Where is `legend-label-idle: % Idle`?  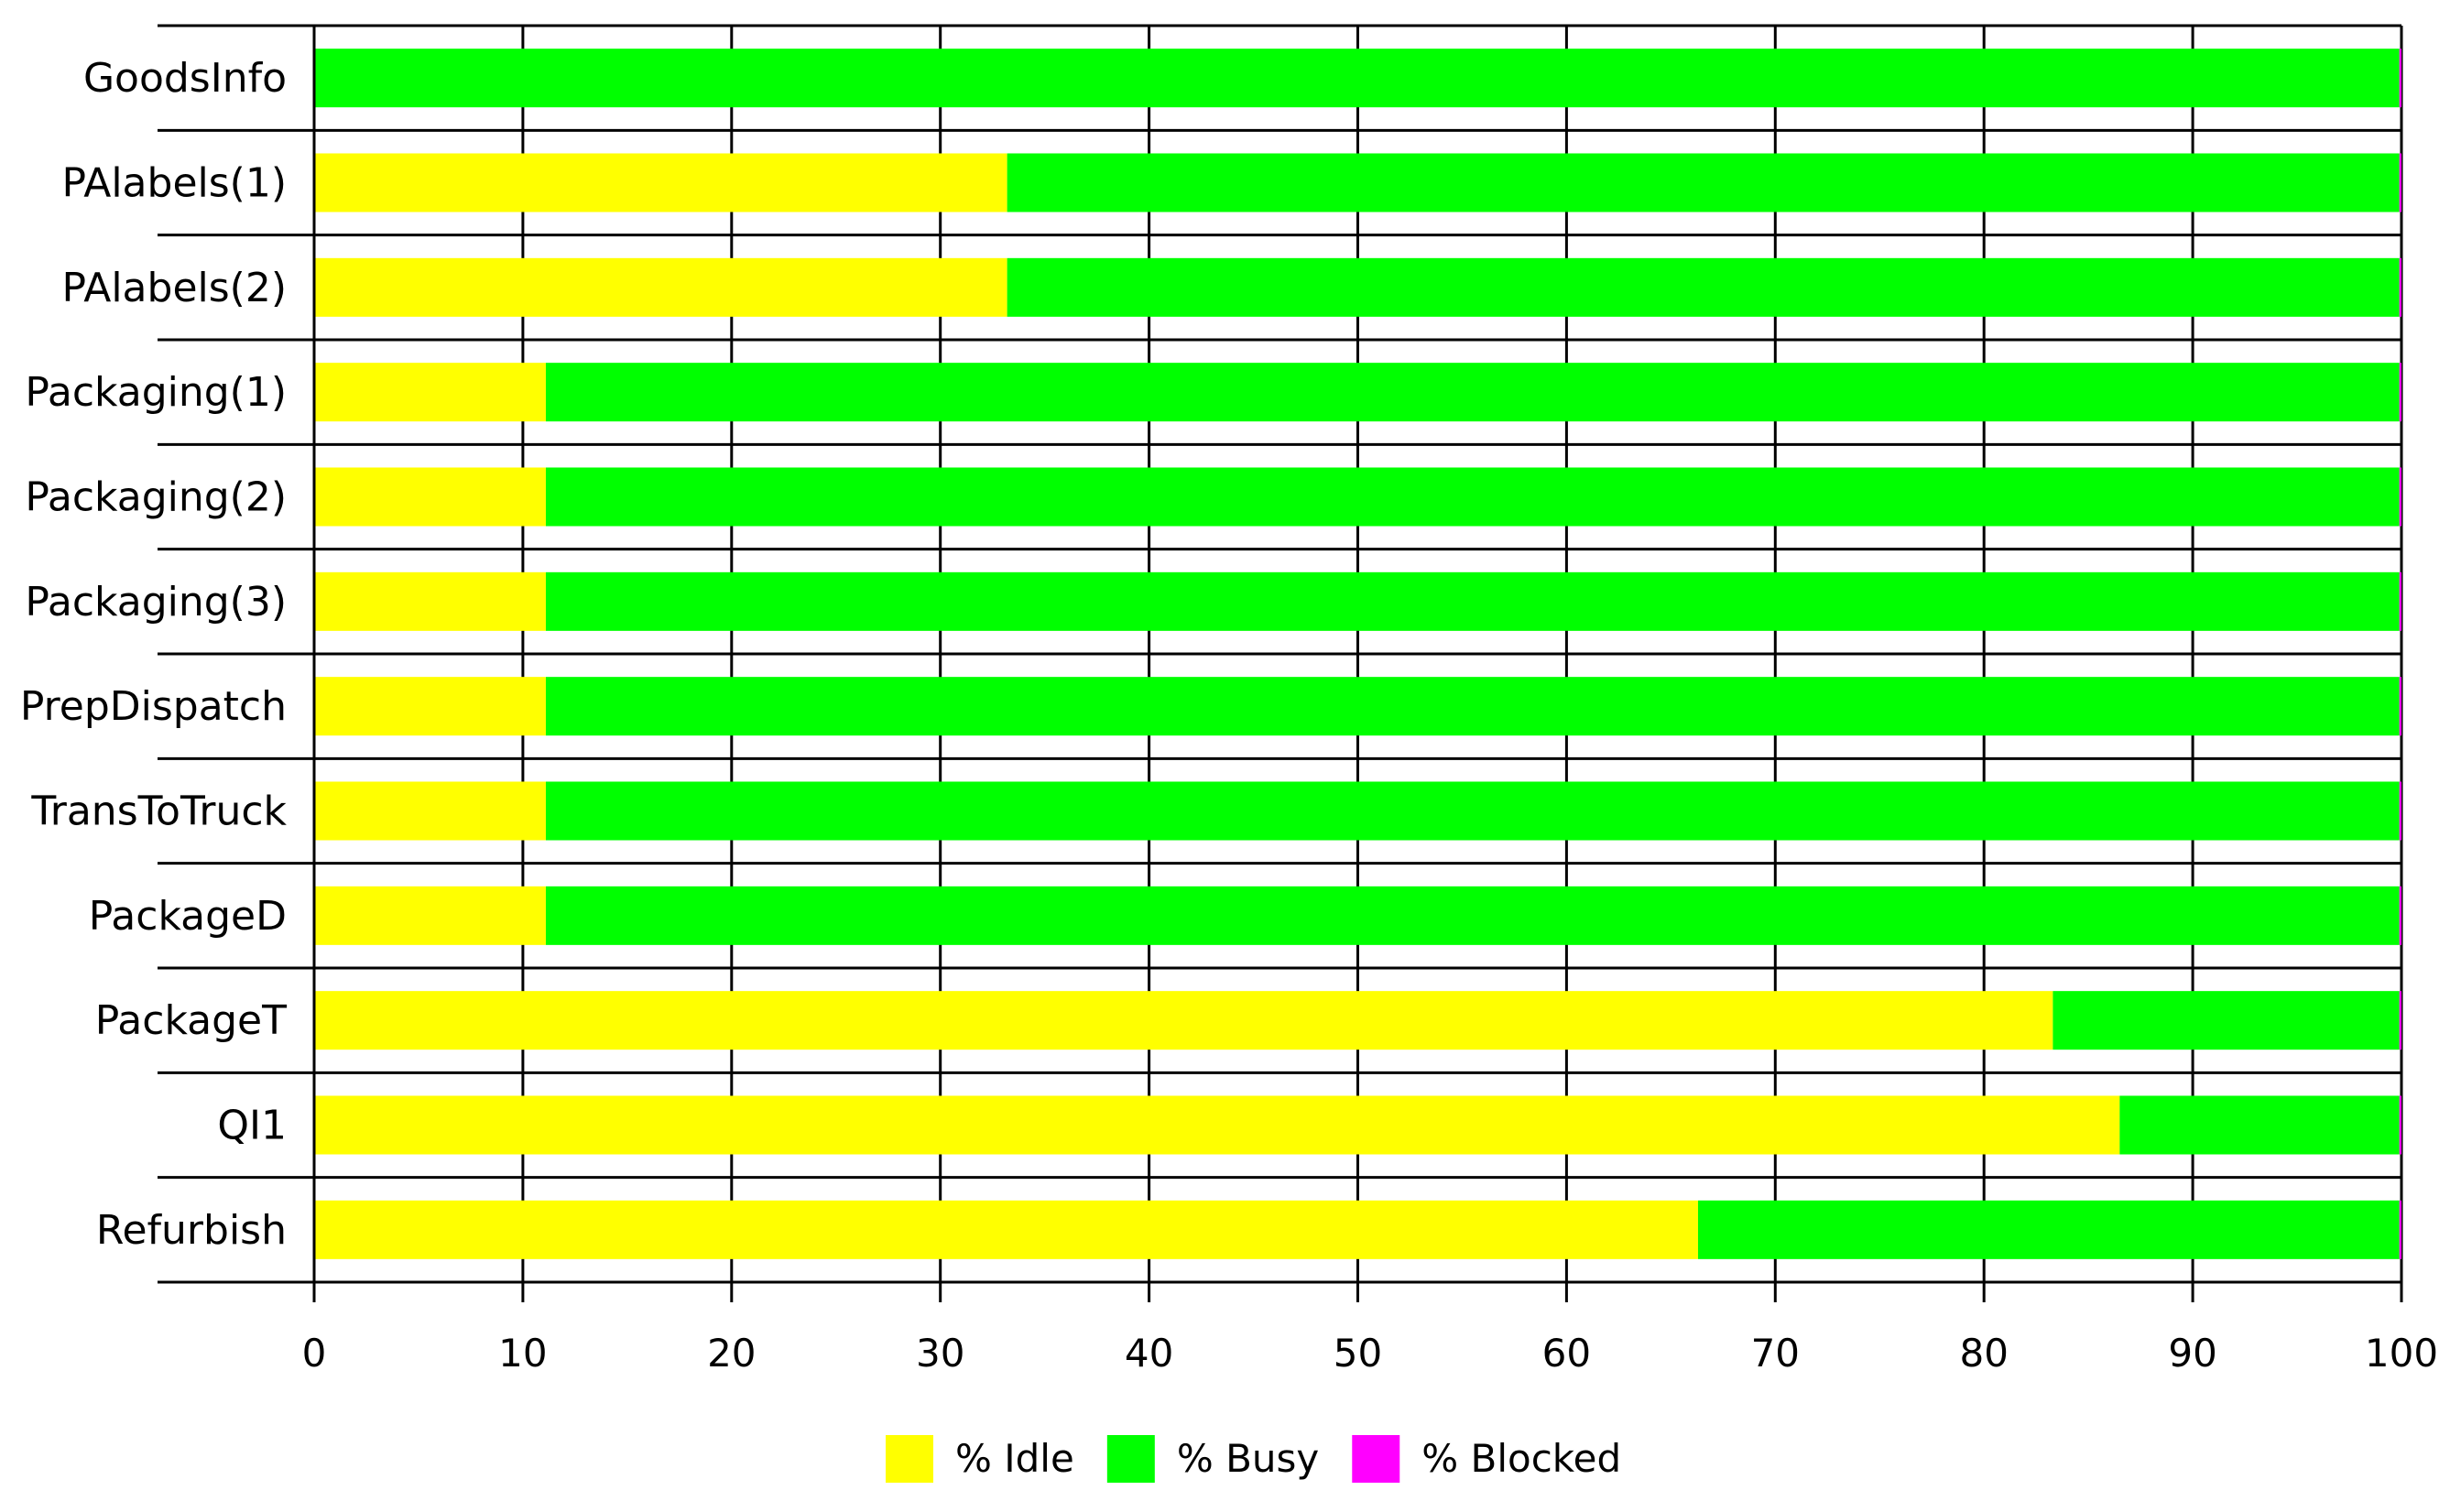
legend-label-idle: % Idle is located at coordinates (1014, 1458).